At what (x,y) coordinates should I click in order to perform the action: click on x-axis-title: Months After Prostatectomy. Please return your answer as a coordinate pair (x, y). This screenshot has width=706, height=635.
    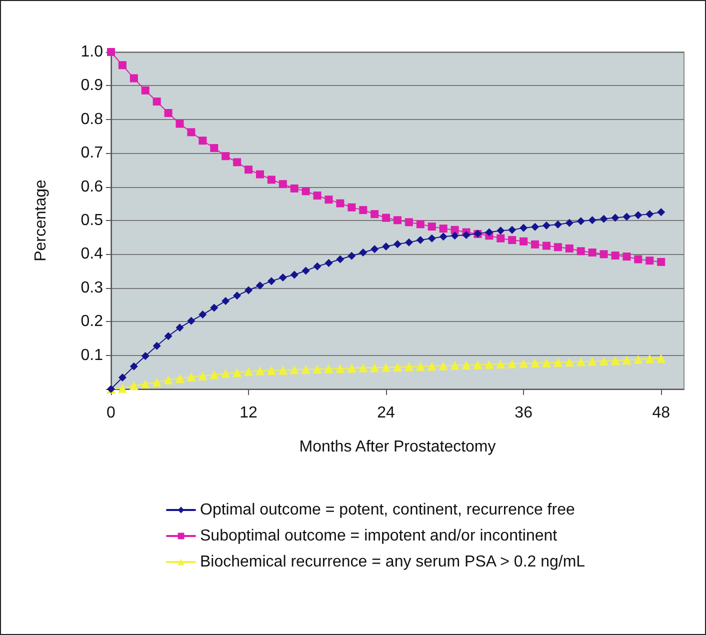
    Looking at the image, I should click on (397, 447).